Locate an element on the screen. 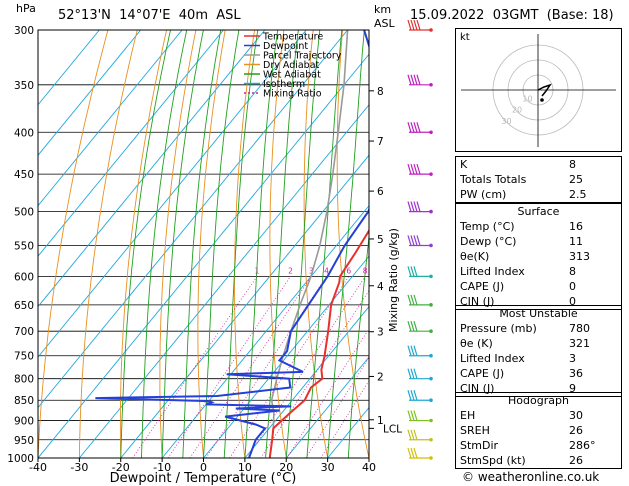 Image resolution: width=629 pixels, height=486 pixels. lcl-label: LCL is located at coordinates (392, 429).